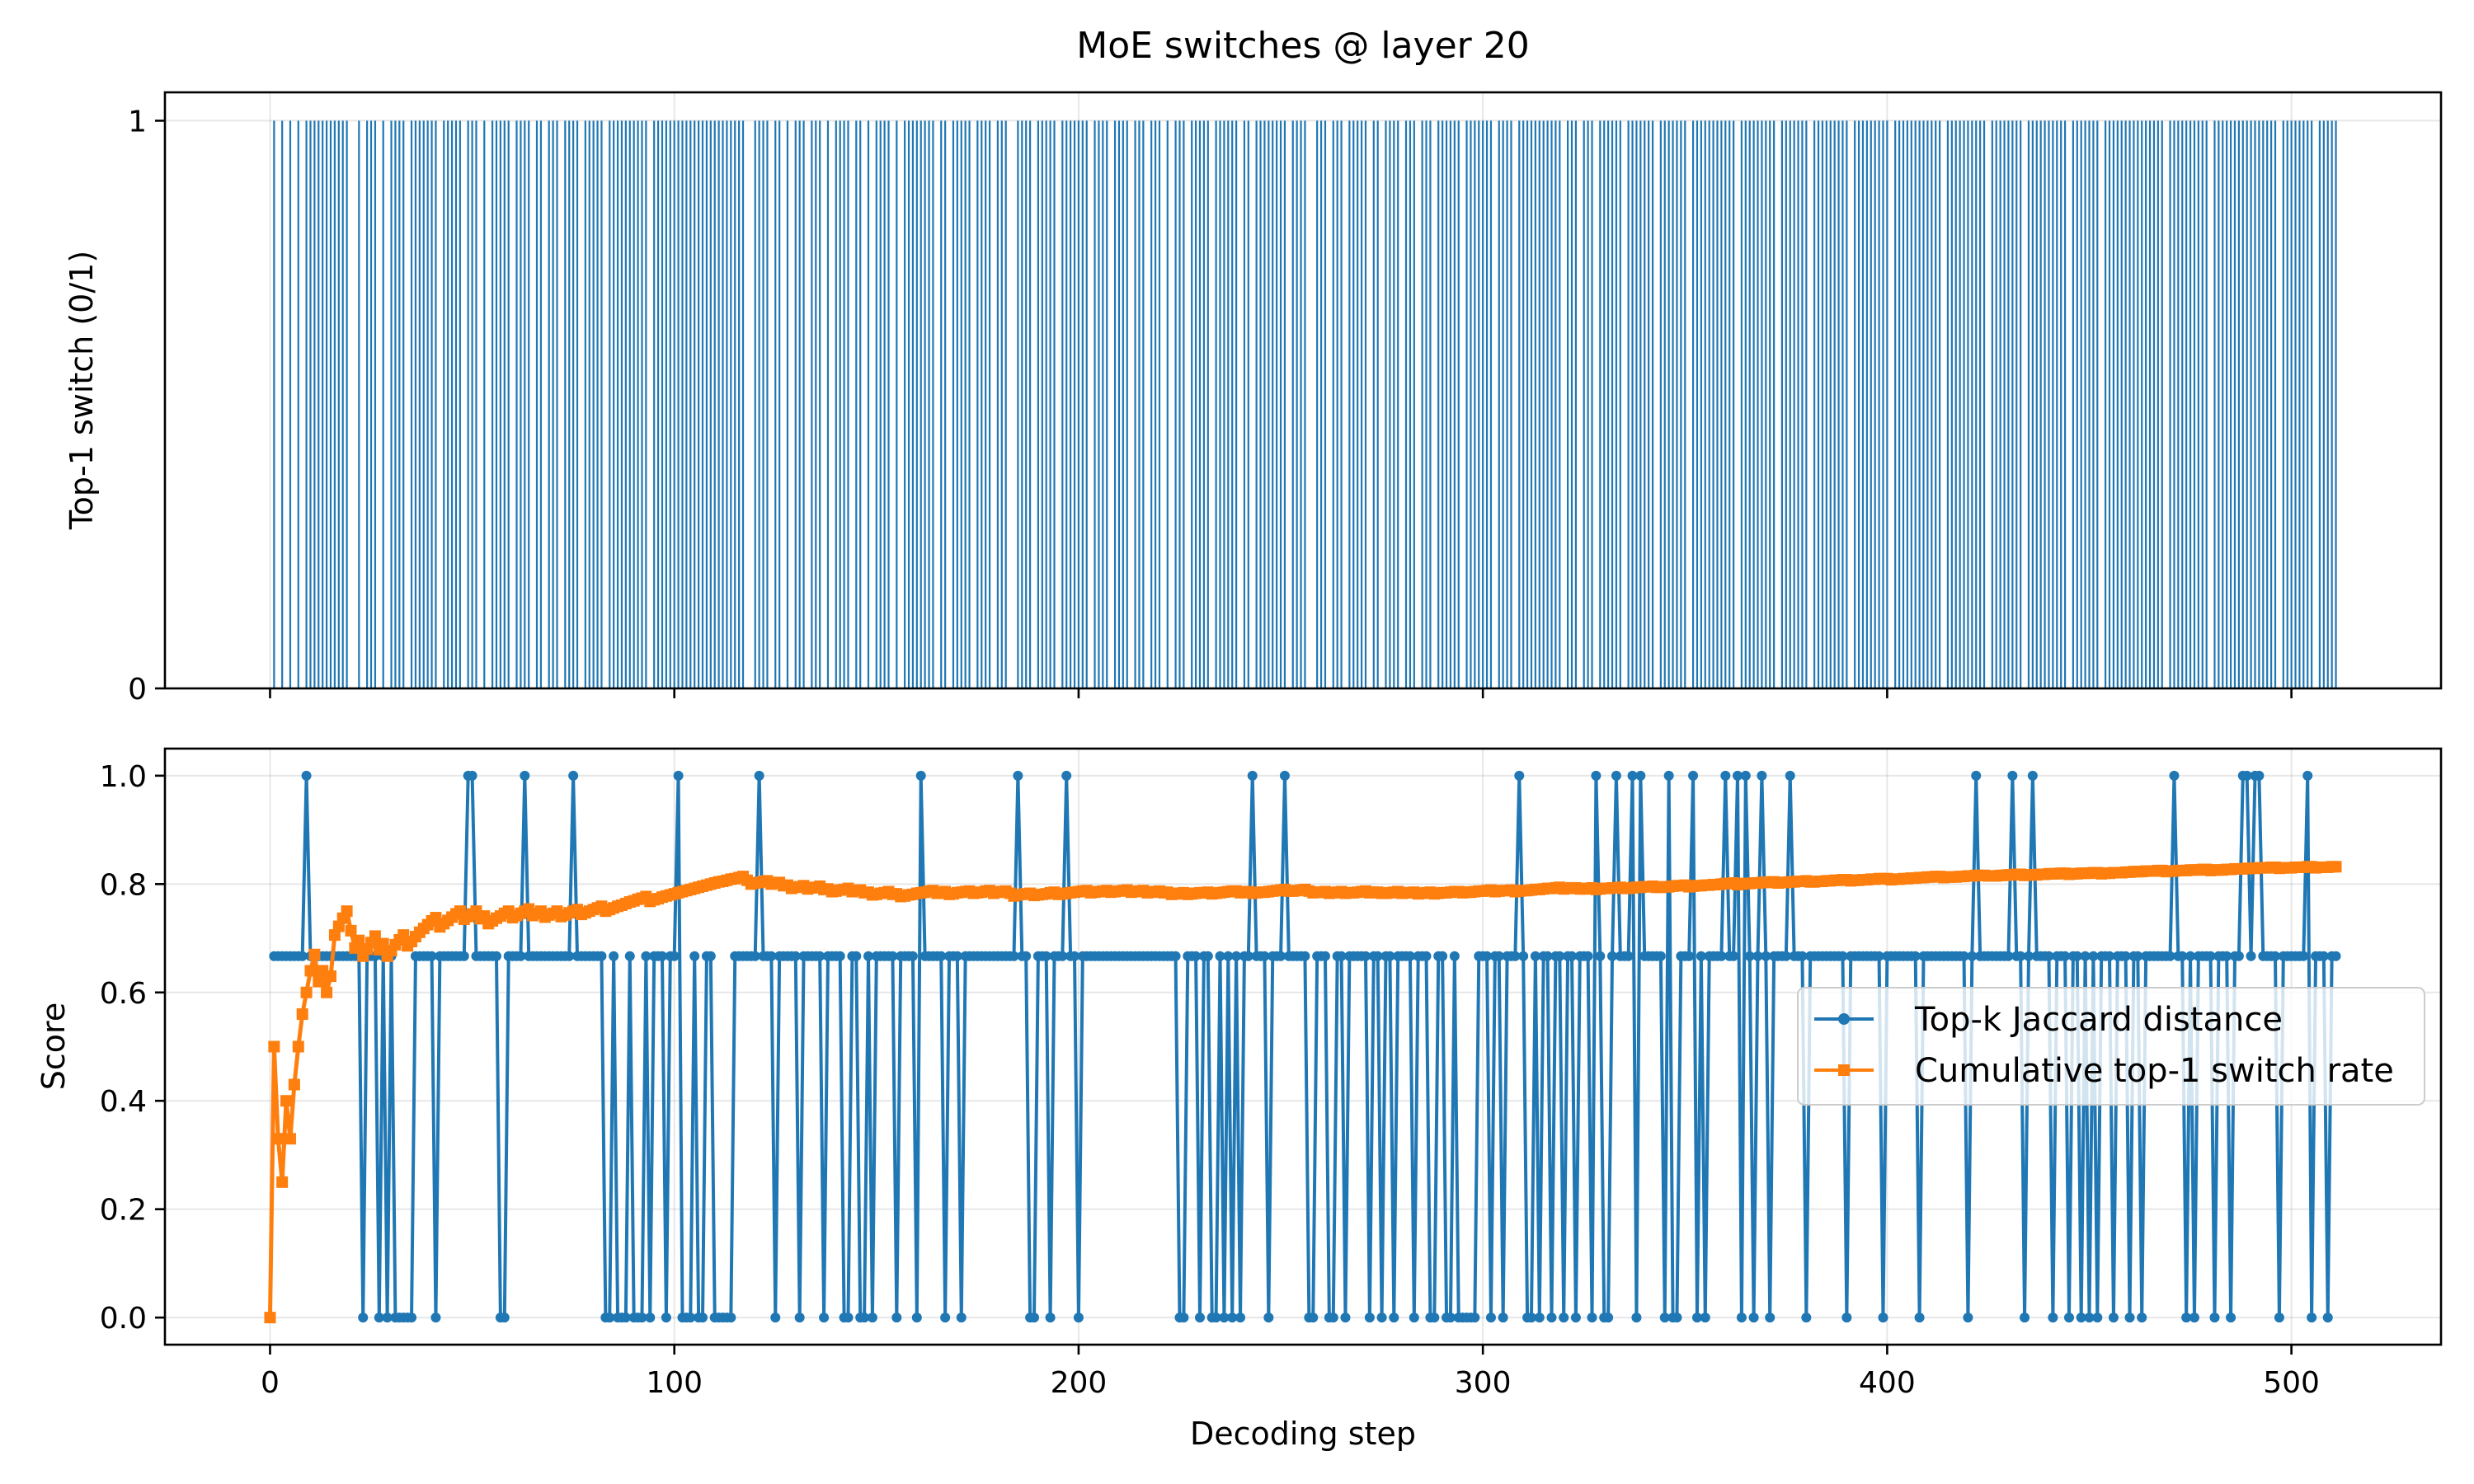 This screenshot has height=1484, width=2474. What do you see at coordinates (1887, 1383) in the screenshot?
I see `score-x-tick-label: 400` at bounding box center [1887, 1383].